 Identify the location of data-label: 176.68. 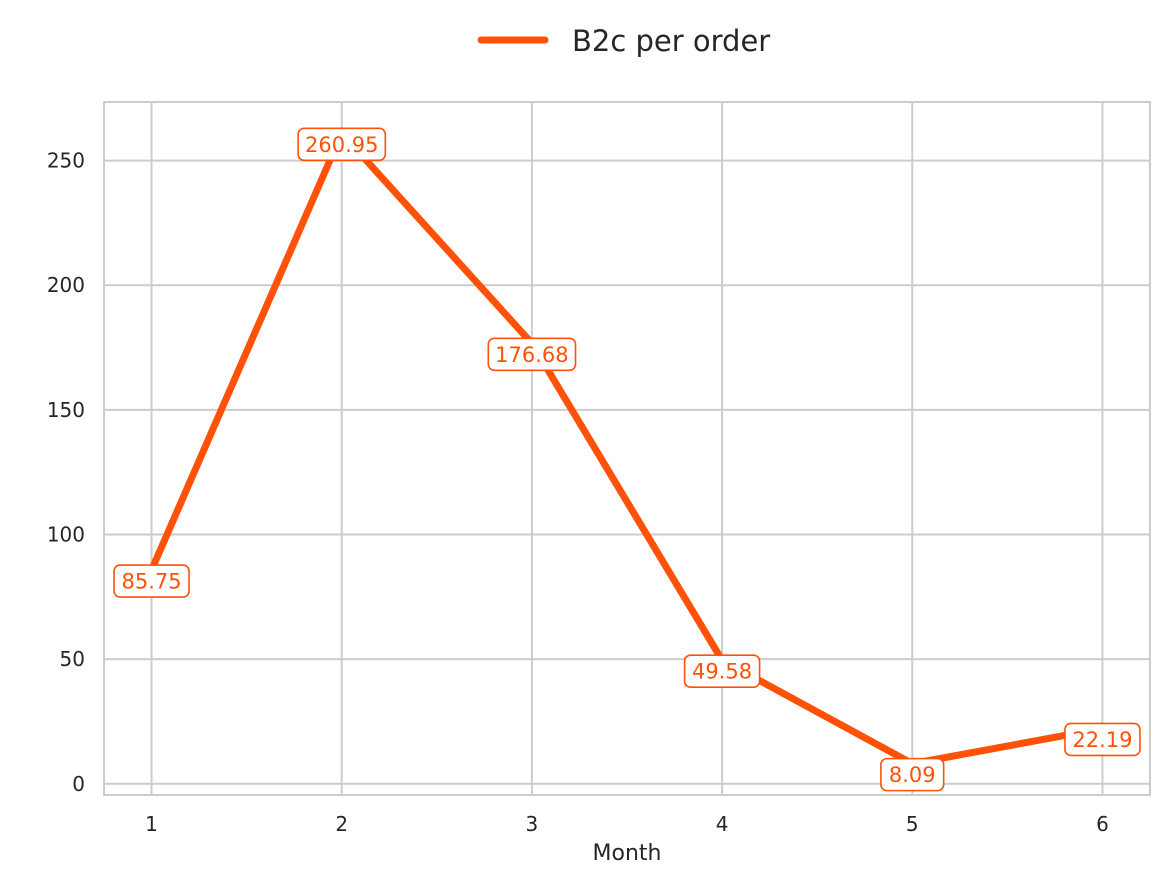
(532, 354).